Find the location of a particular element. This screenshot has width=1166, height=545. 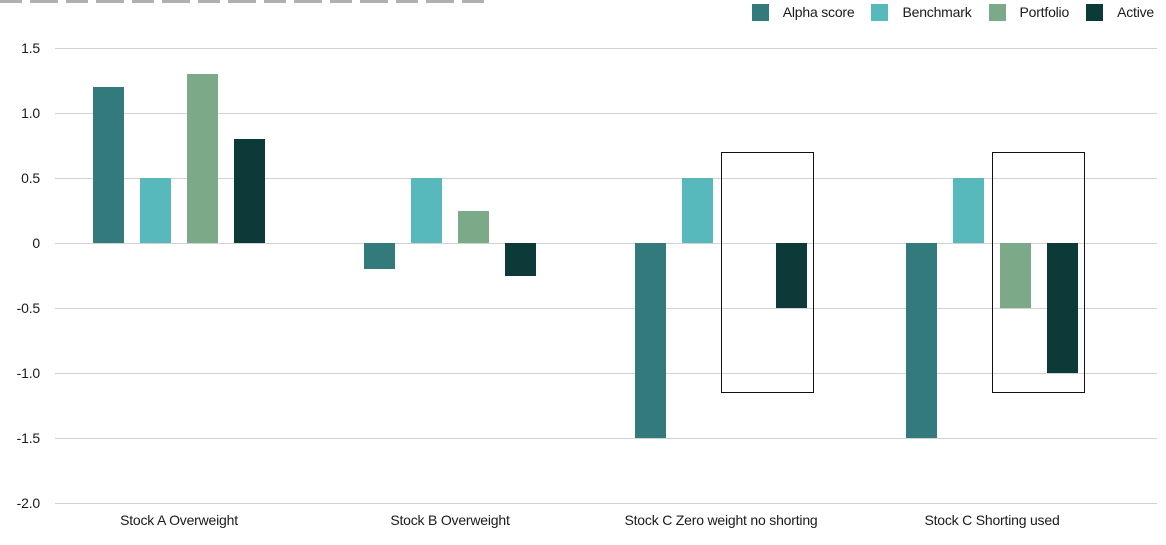

gridline--1.0 is located at coordinates (606, 373).